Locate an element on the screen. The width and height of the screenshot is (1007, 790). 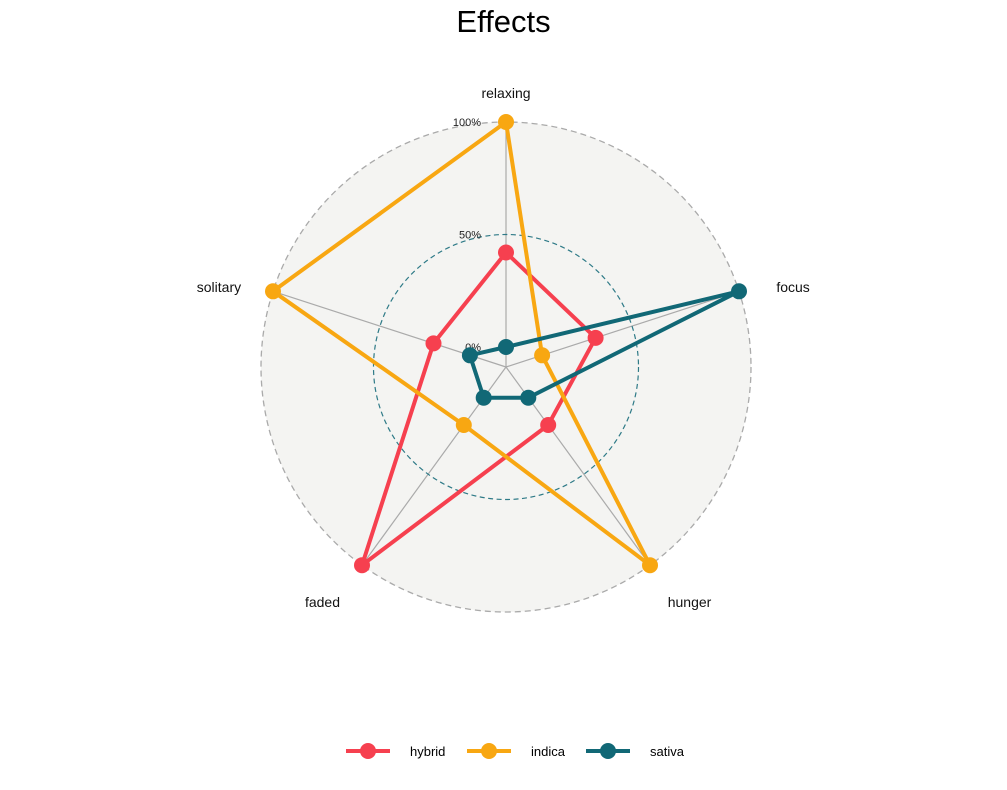
data-point-sativa-relaxing is located at coordinates (506, 347).